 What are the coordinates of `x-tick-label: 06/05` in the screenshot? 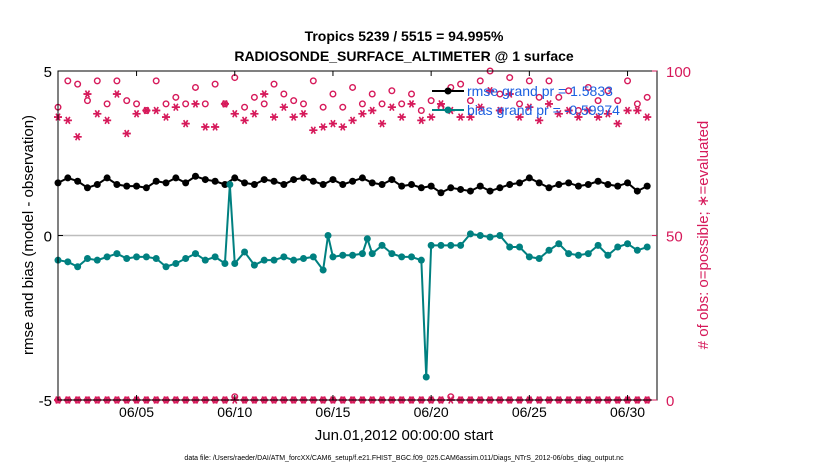 It's located at (136, 412).